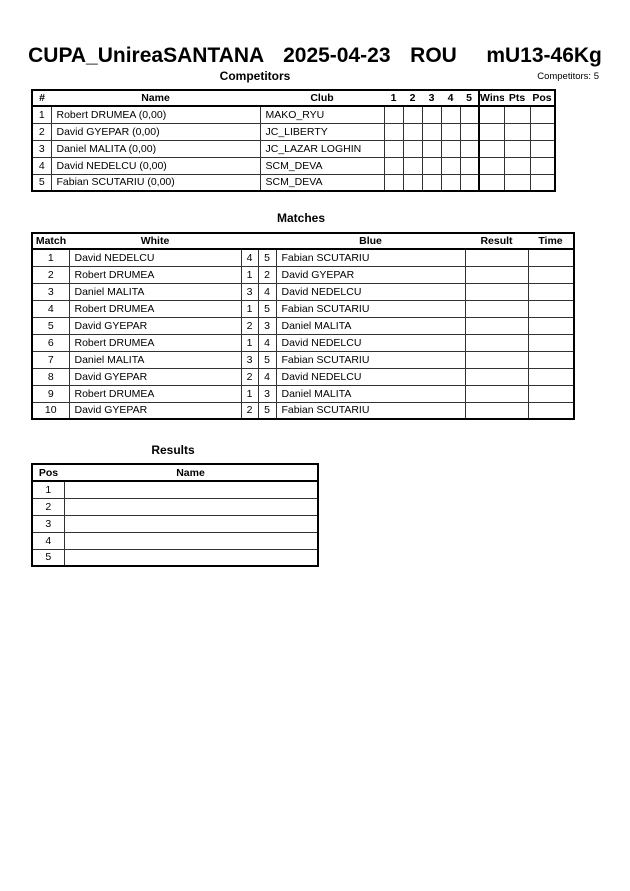  I want to click on competitor-number: 2, so click(41, 131).